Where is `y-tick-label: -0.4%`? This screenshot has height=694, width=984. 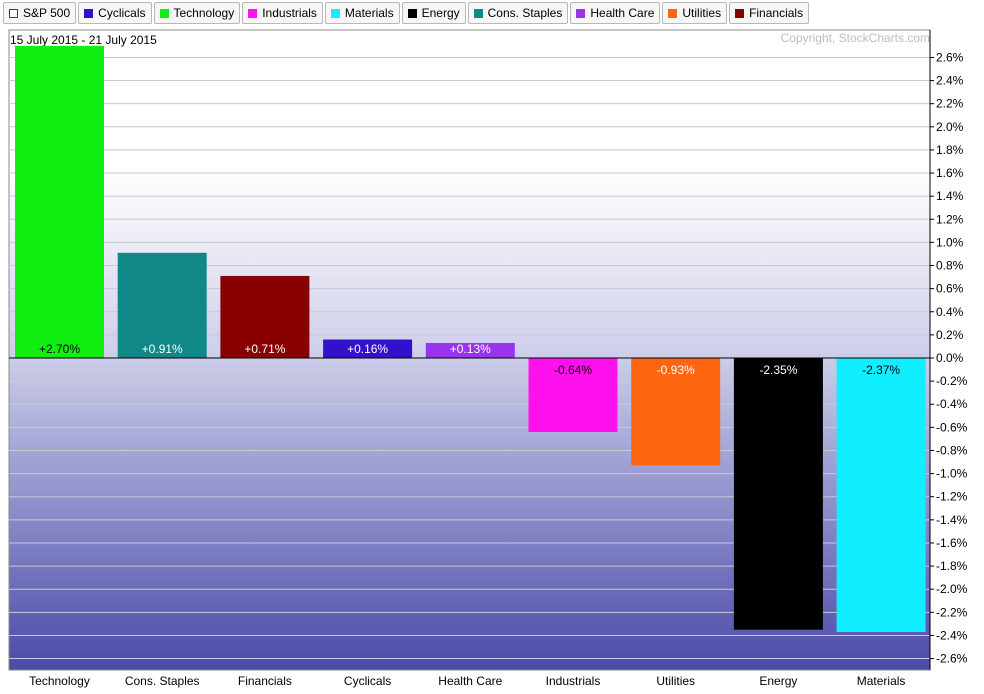
y-tick-label: -0.4% is located at coordinates (952, 404).